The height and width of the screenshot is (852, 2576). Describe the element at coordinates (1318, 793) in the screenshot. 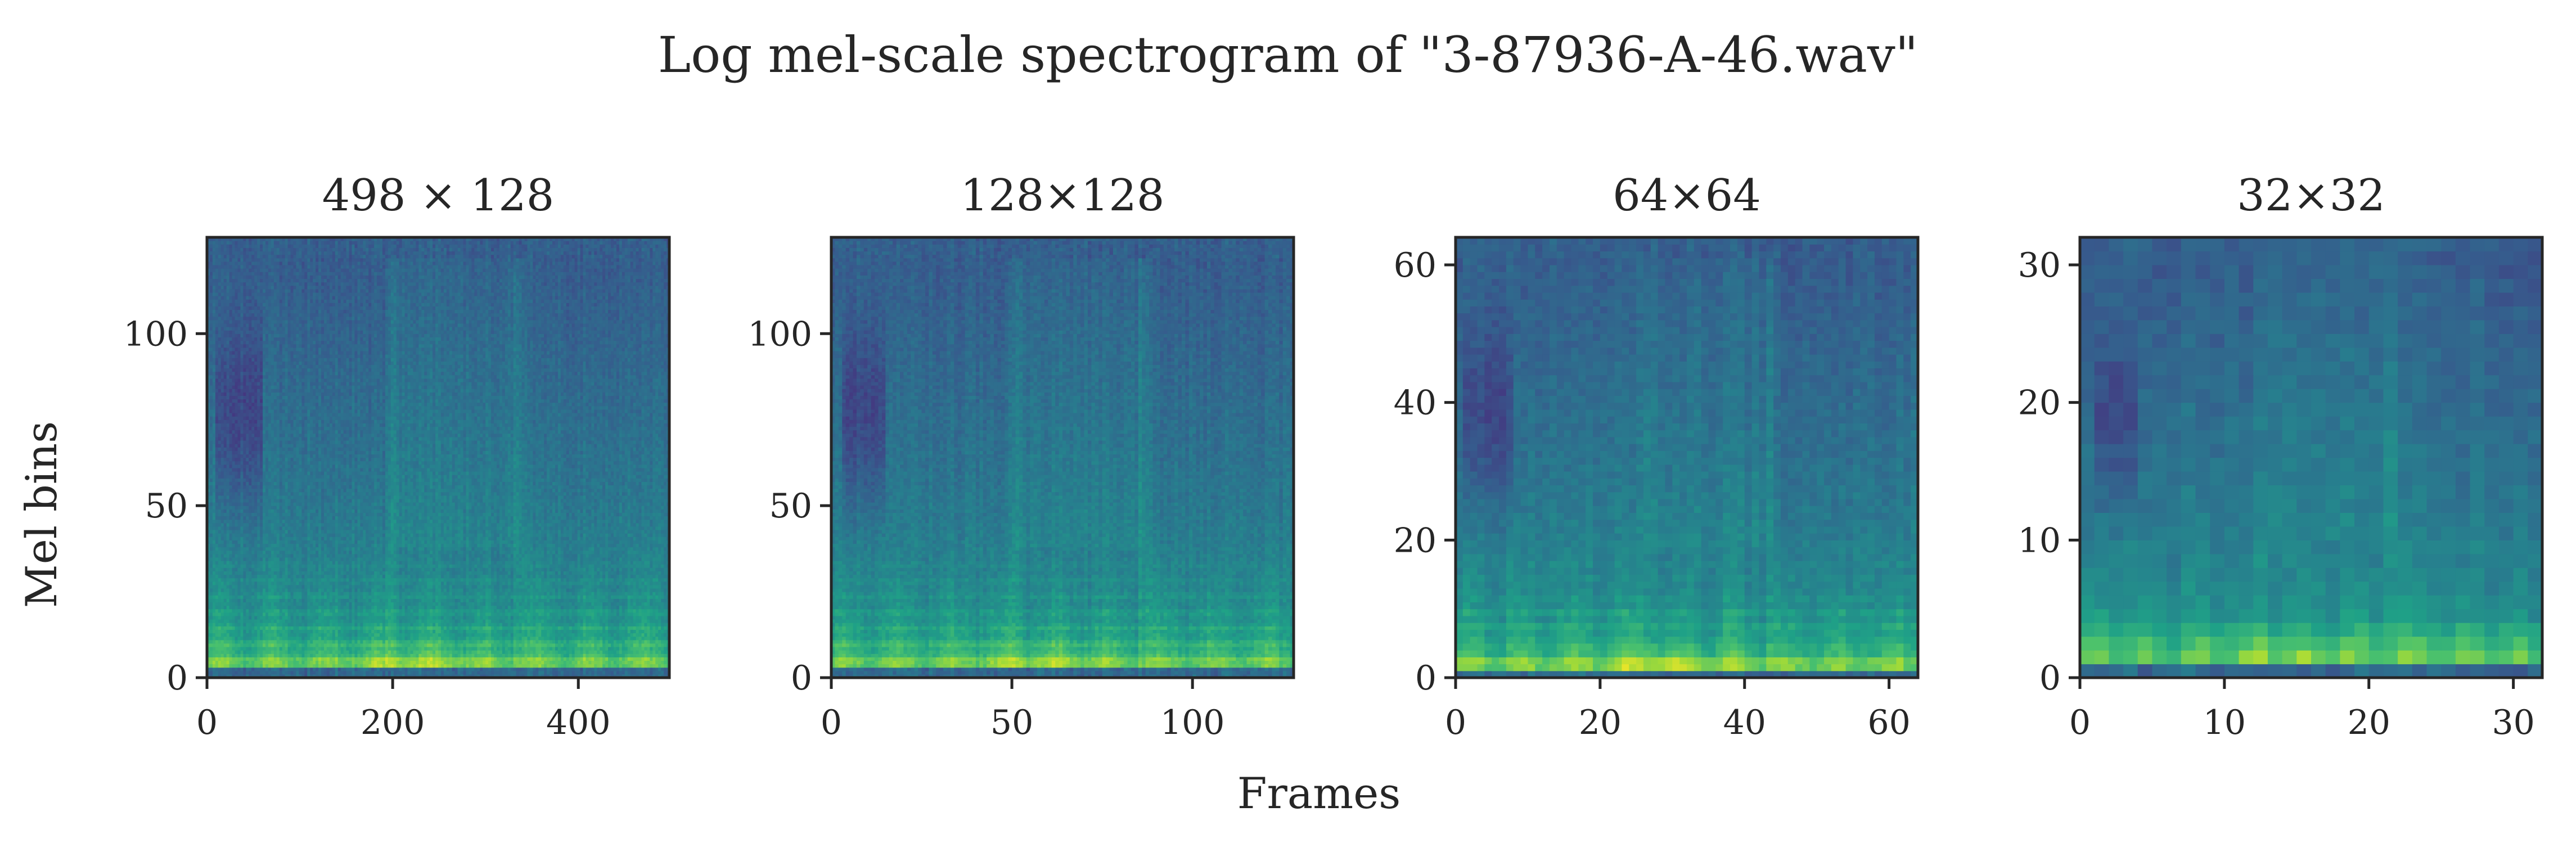

I see `shared-x-axis-label: Frames` at that location.